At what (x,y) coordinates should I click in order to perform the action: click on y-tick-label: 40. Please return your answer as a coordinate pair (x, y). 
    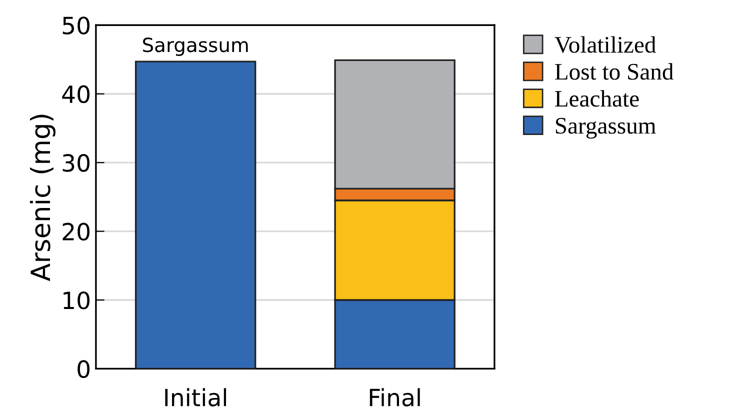
    Looking at the image, I should click on (76, 94).